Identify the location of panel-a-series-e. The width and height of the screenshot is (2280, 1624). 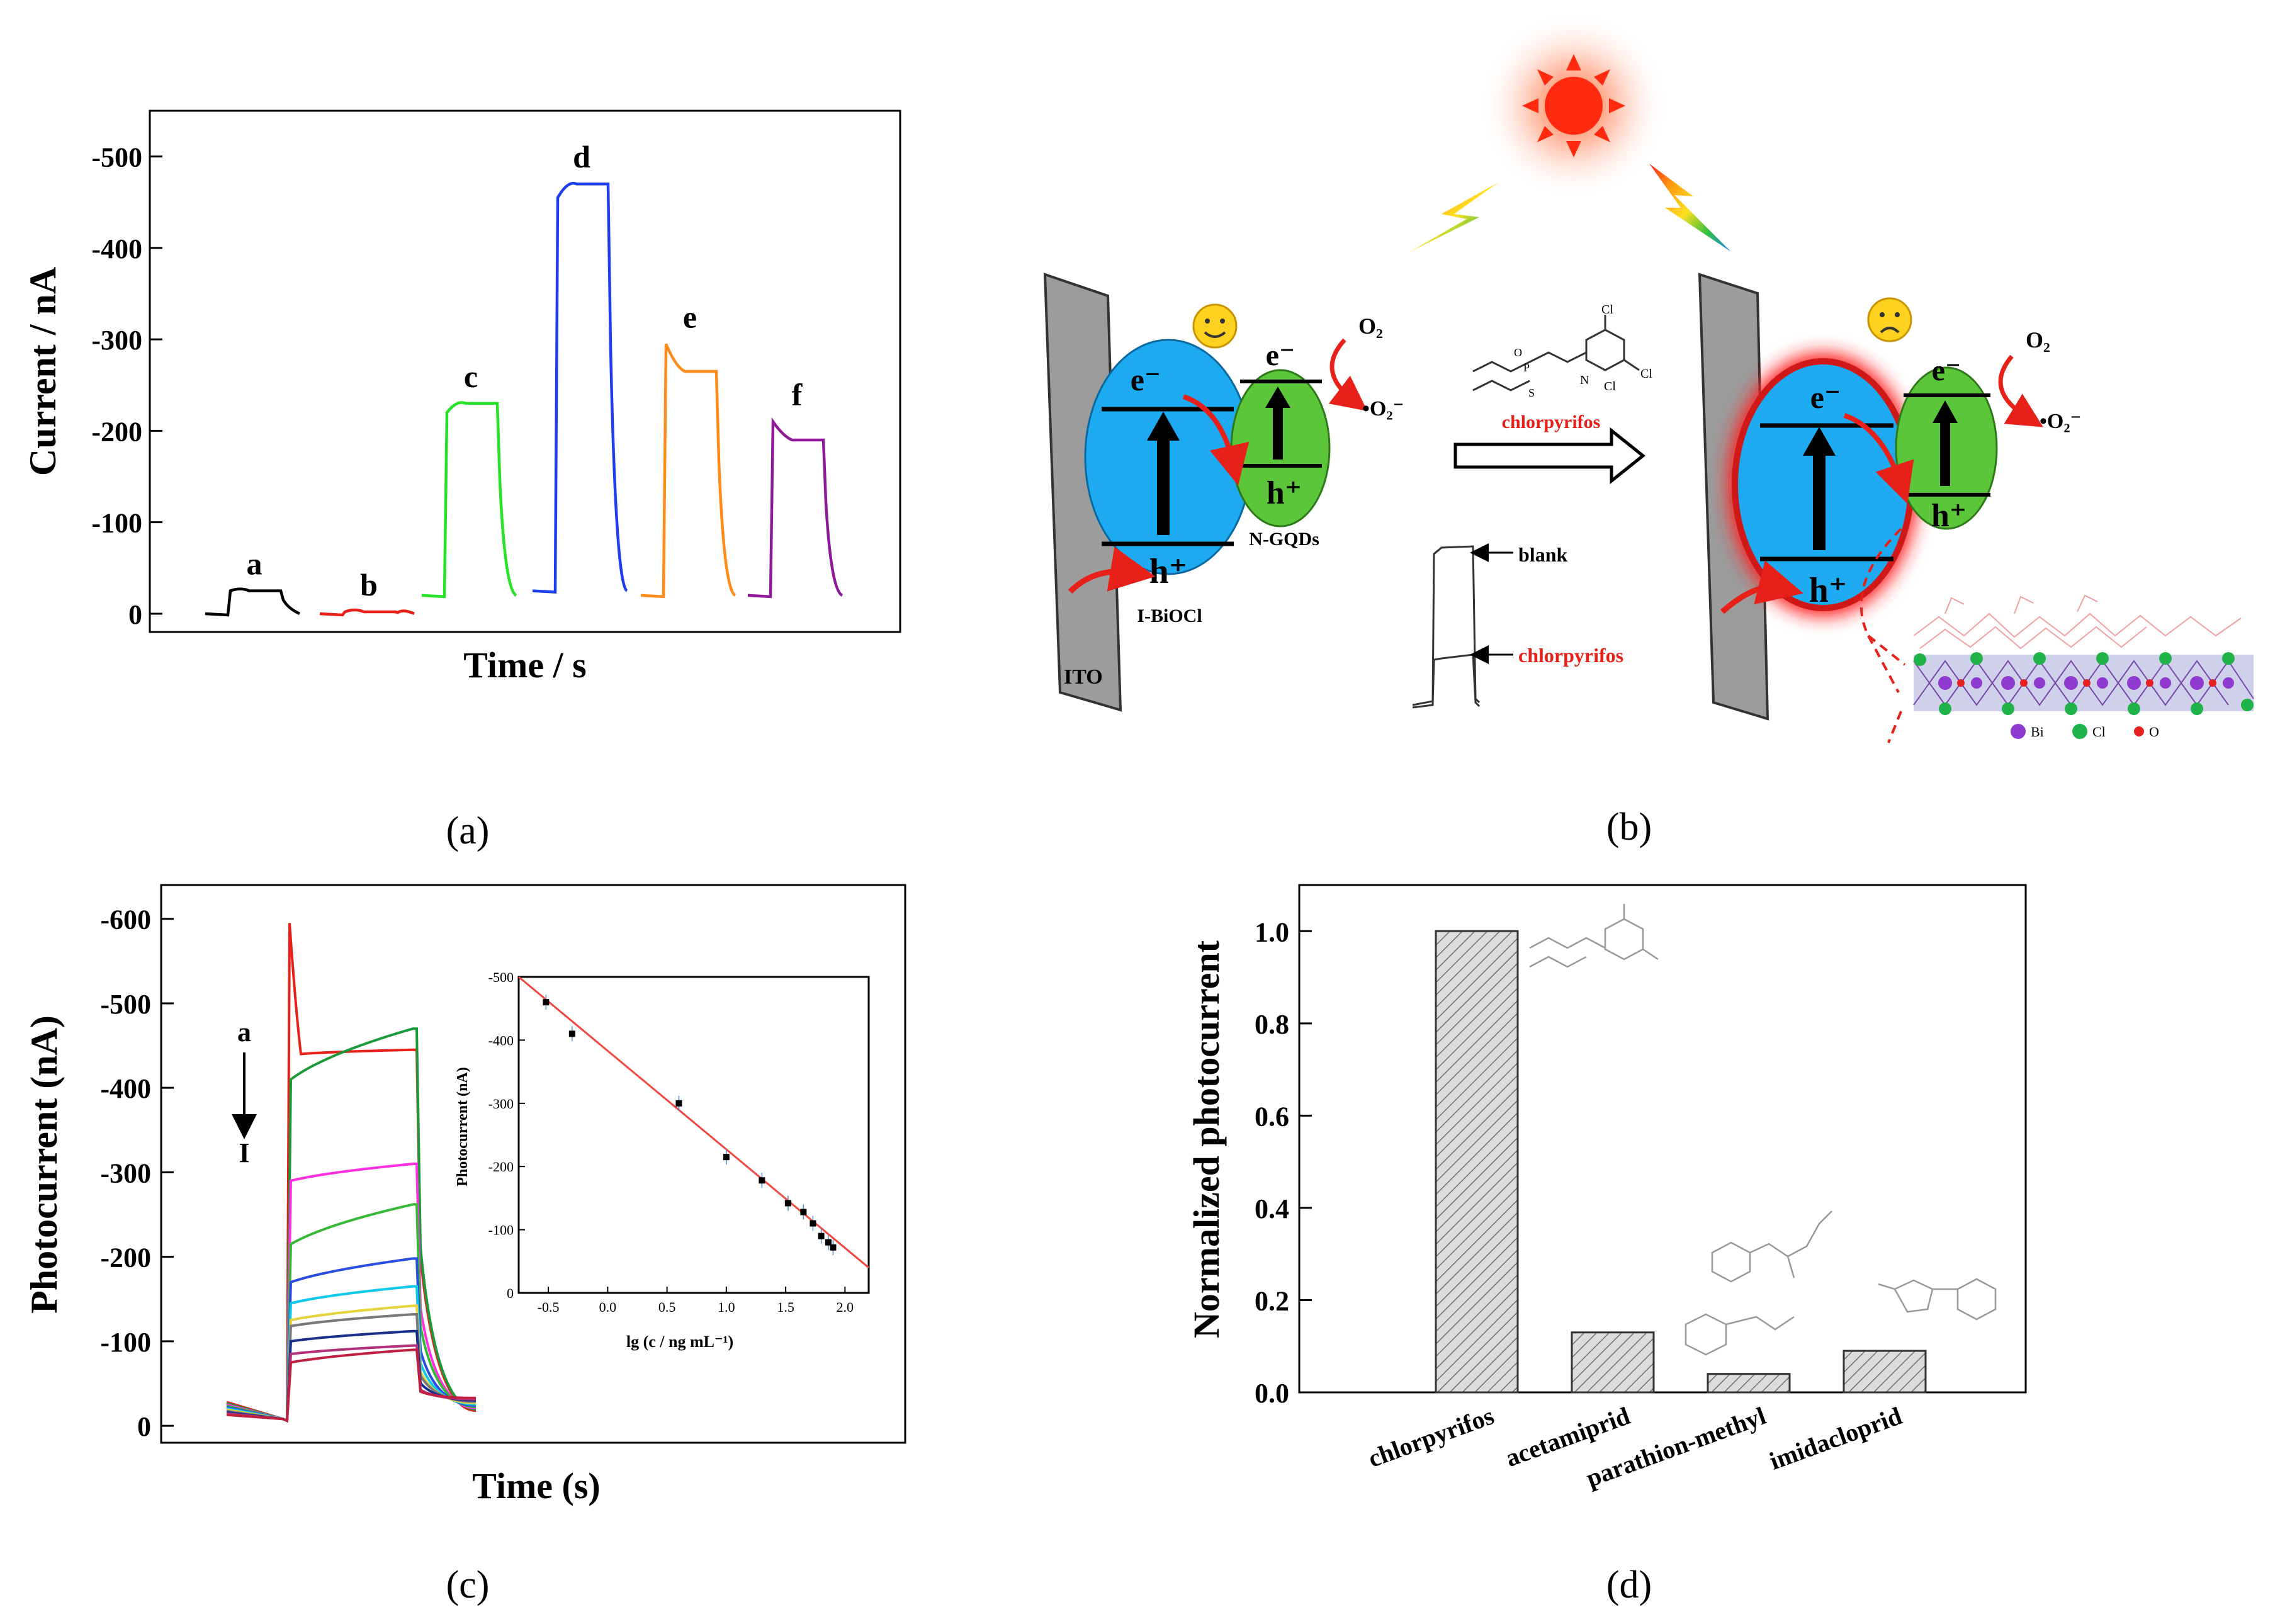
(688, 471).